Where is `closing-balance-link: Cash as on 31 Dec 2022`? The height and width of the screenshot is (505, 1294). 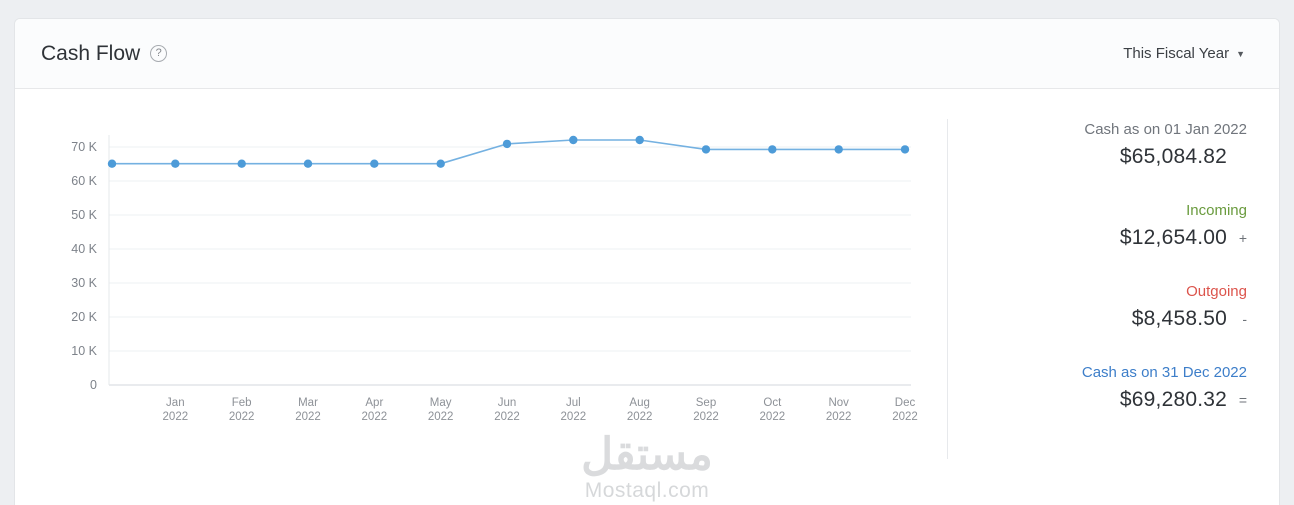 closing-balance-link: Cash as on 31 Dec 2022 is located at coordinates (1164, 372).